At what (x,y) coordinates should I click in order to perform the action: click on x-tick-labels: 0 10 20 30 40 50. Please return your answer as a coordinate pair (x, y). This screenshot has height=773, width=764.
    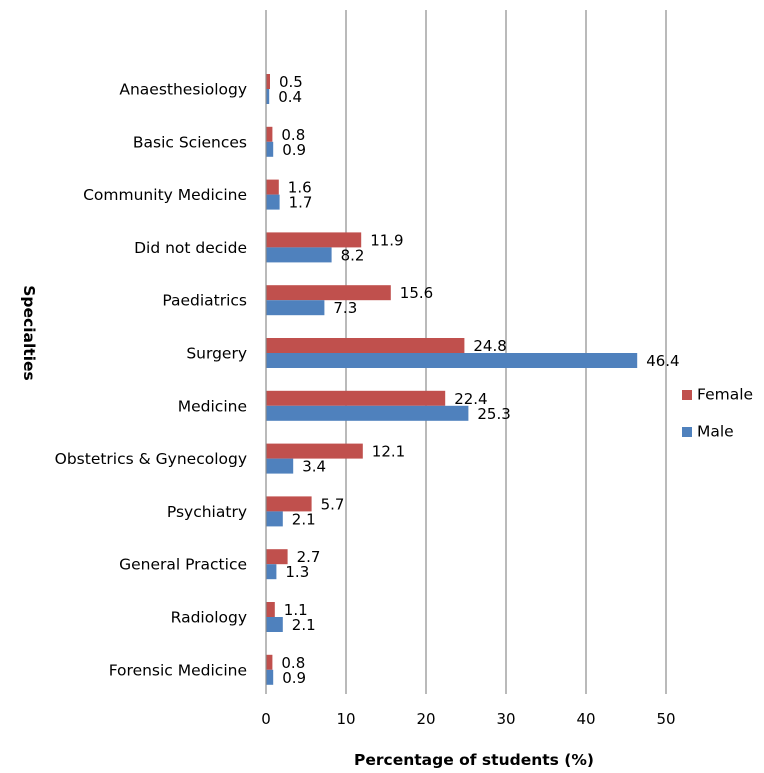
    Looking at the image, I should click on (468, 719).